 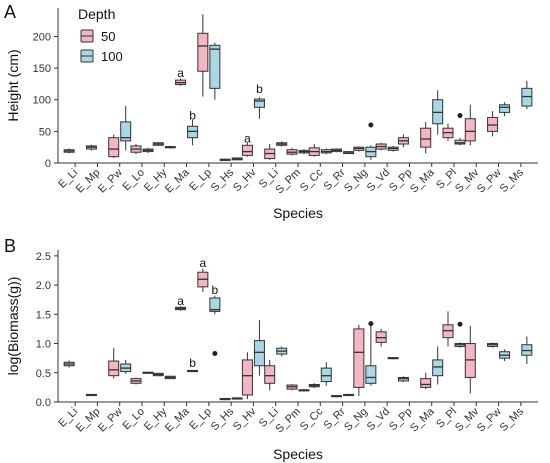 What do you see at coordinates (100, 35) in the screenshot?
I see `legend: Depth 50 100` at bounding box center [100, 35].